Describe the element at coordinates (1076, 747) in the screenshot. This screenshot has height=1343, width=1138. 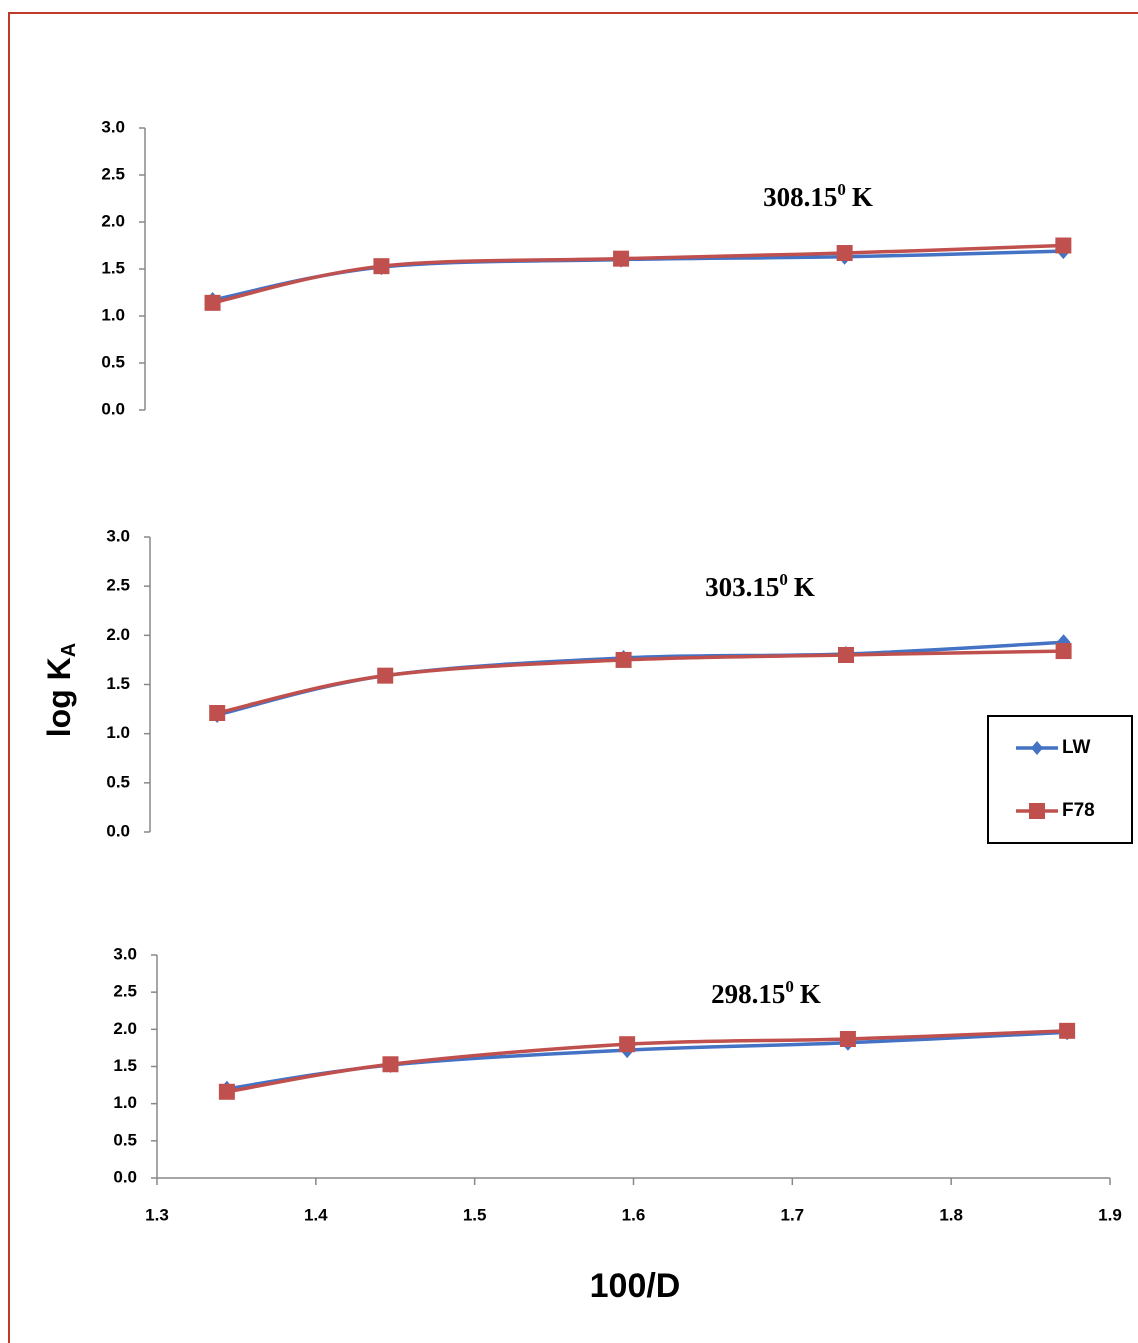
I see `legend-label: LW` at that location.